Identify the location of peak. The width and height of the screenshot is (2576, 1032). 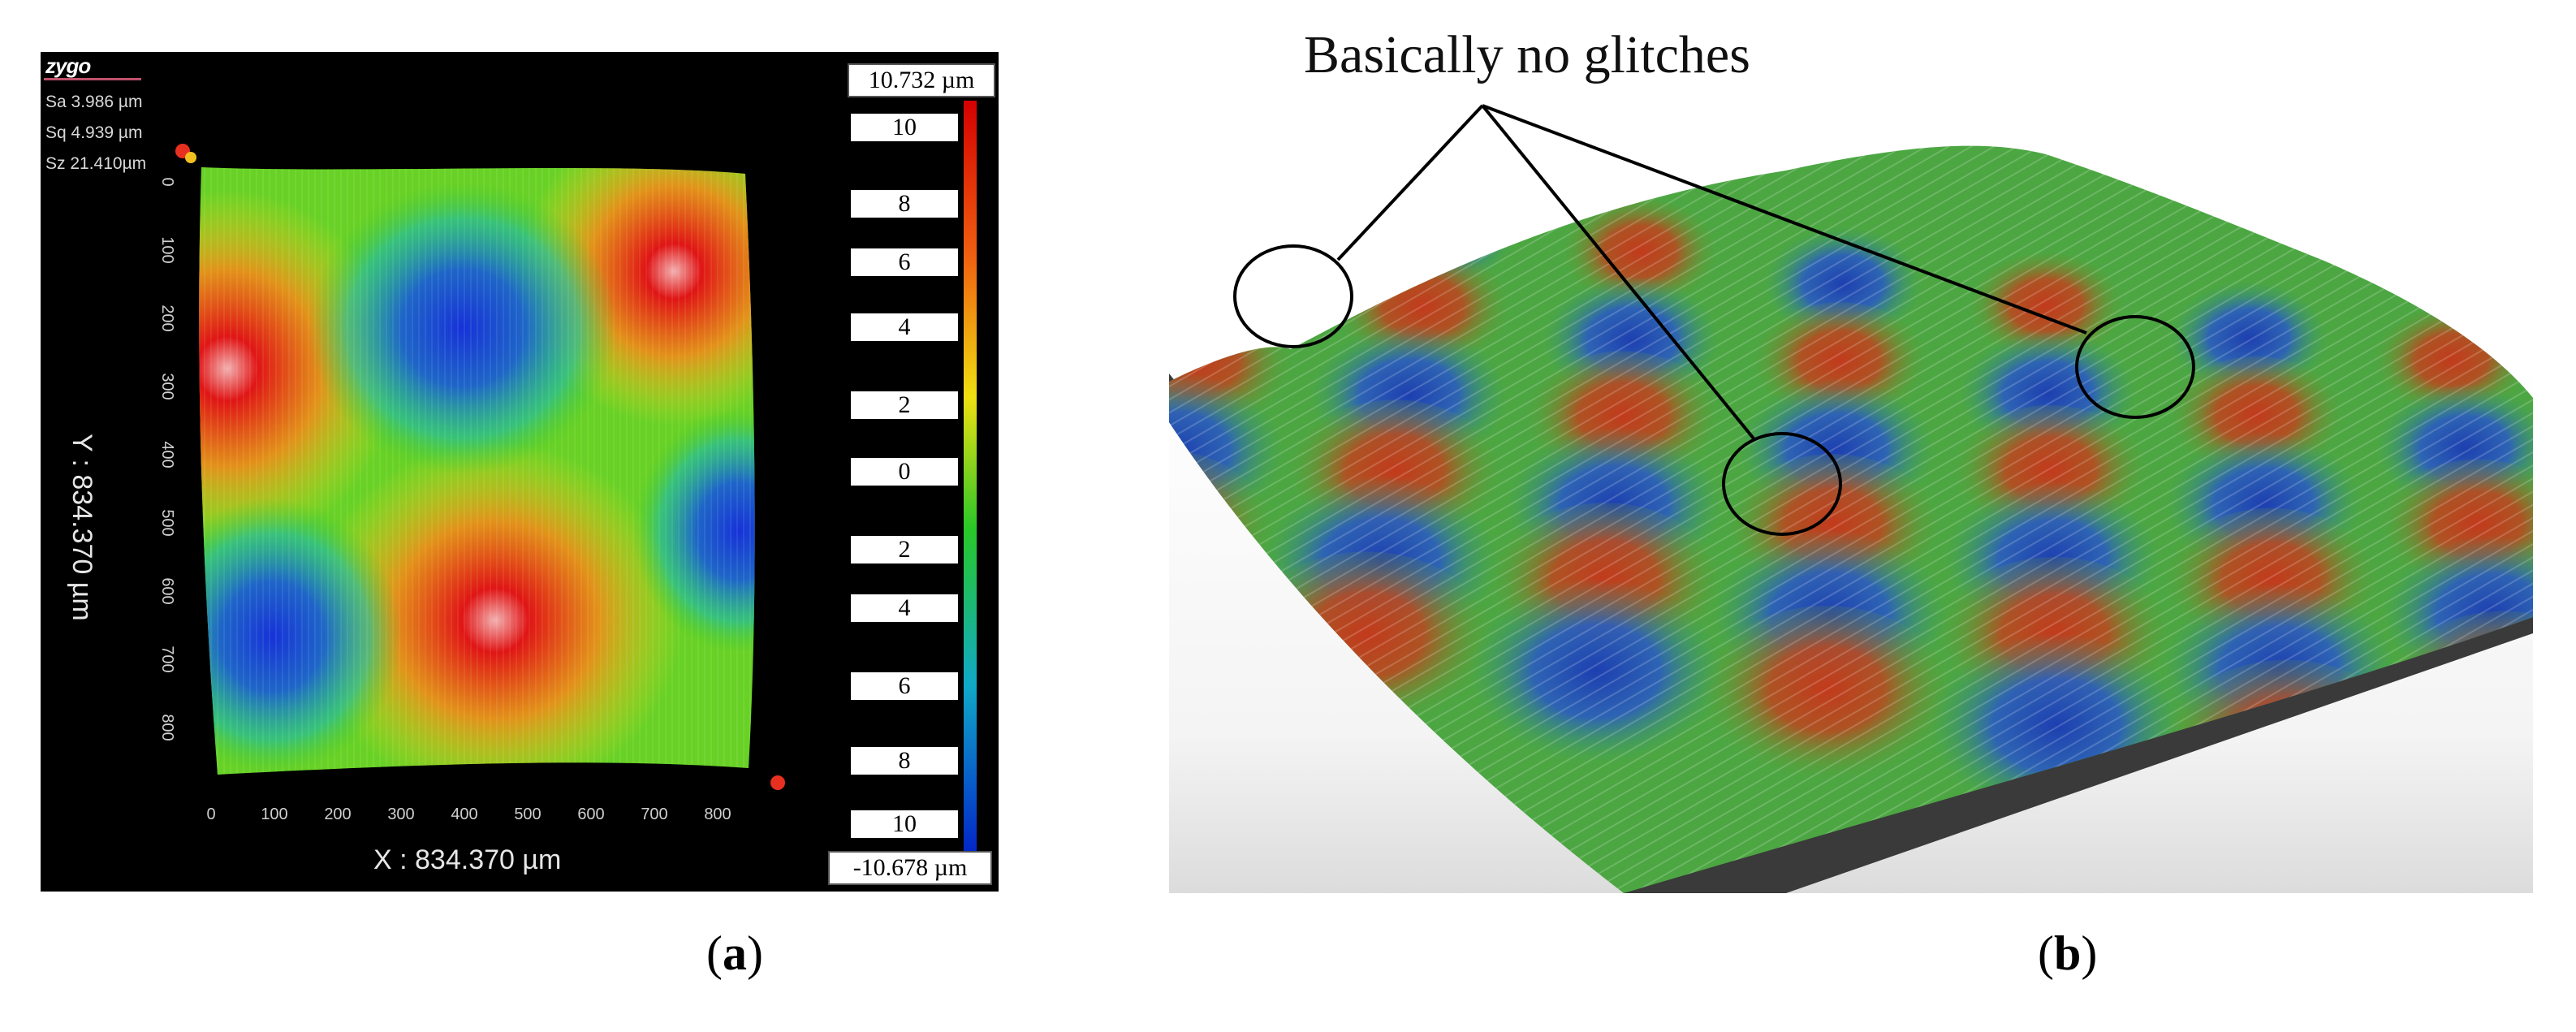
(1241, 203).